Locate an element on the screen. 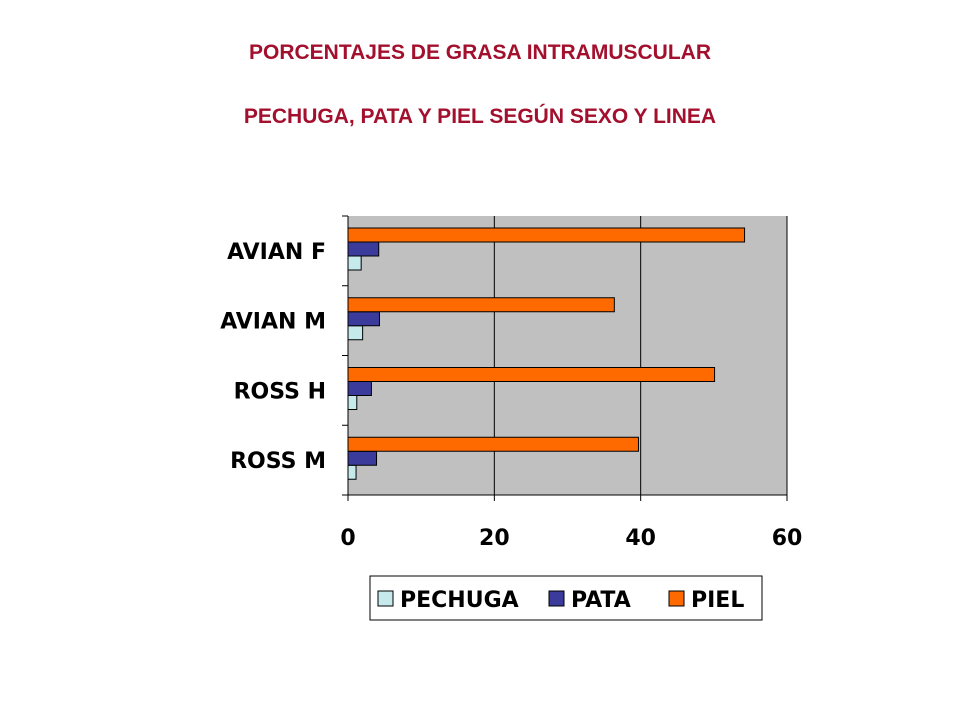  legend: PECHUGA PATA PIEL is located at coordinates (566, 598).